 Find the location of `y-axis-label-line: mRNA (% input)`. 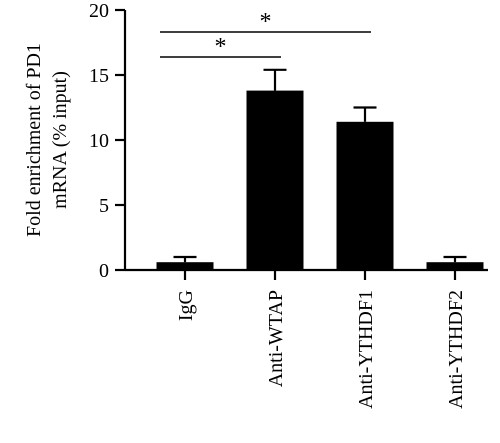

y-axis-label-line: mRNA (% input) is located at coordinates (60, 140).